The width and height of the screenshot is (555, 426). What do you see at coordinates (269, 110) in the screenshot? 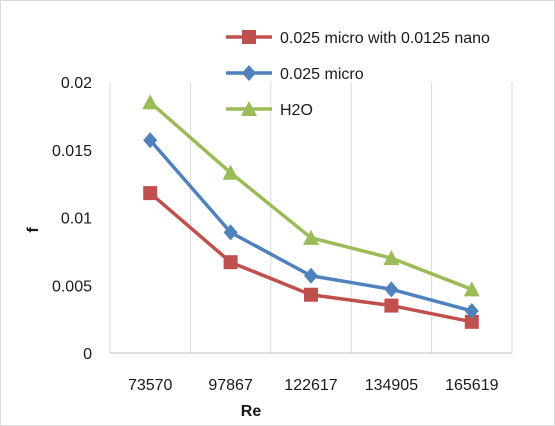
I see `legend-entry: H2O` at bounding box center [269, 110].